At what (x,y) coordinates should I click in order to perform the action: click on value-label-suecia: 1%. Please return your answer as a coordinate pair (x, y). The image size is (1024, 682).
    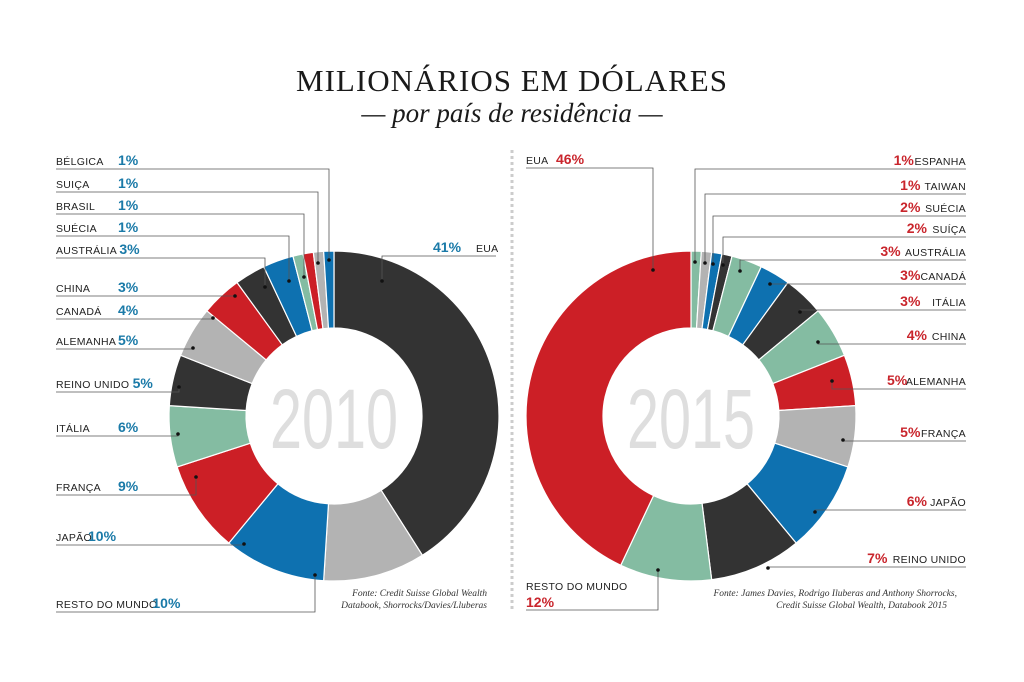
    Looking at the image, I should click on (128, 227).